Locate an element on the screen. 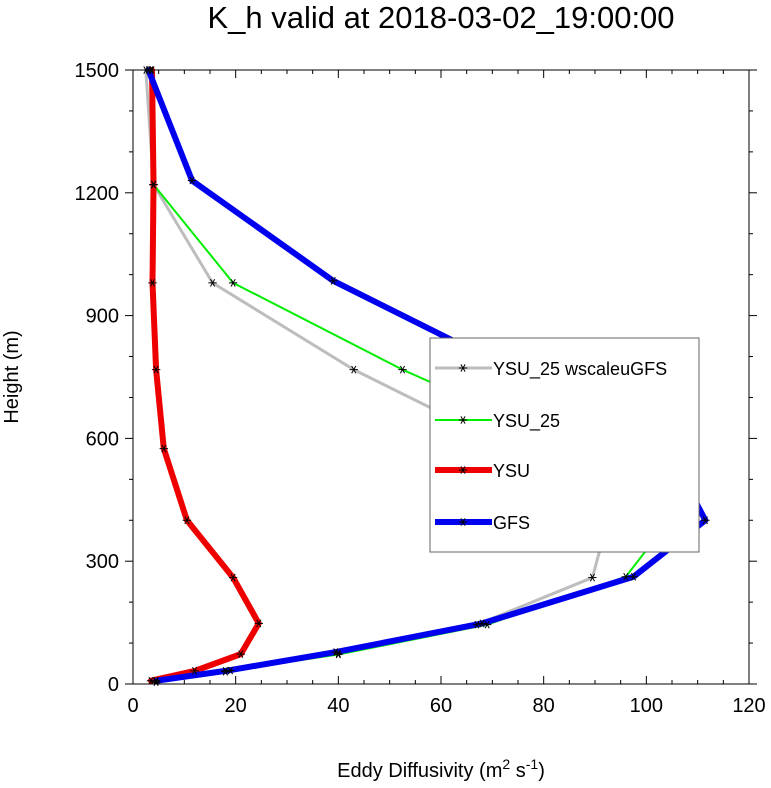 This screenshot has width=771, height=788. legend-label: YSU_25 wscaleuGFS is located at coordinates (580, 369).